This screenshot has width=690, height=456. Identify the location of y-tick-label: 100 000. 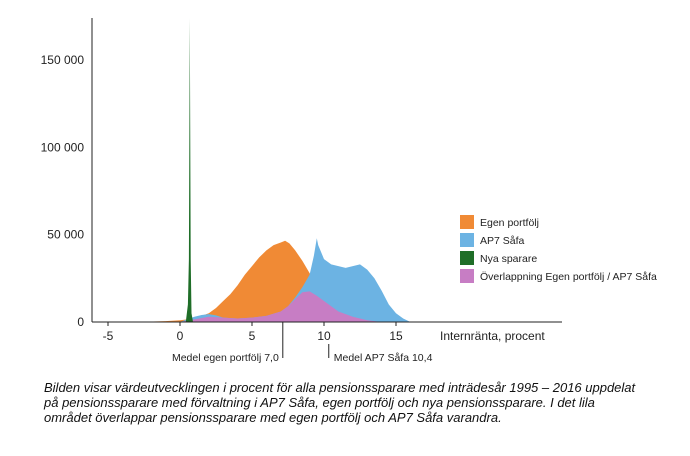
(63, 147).